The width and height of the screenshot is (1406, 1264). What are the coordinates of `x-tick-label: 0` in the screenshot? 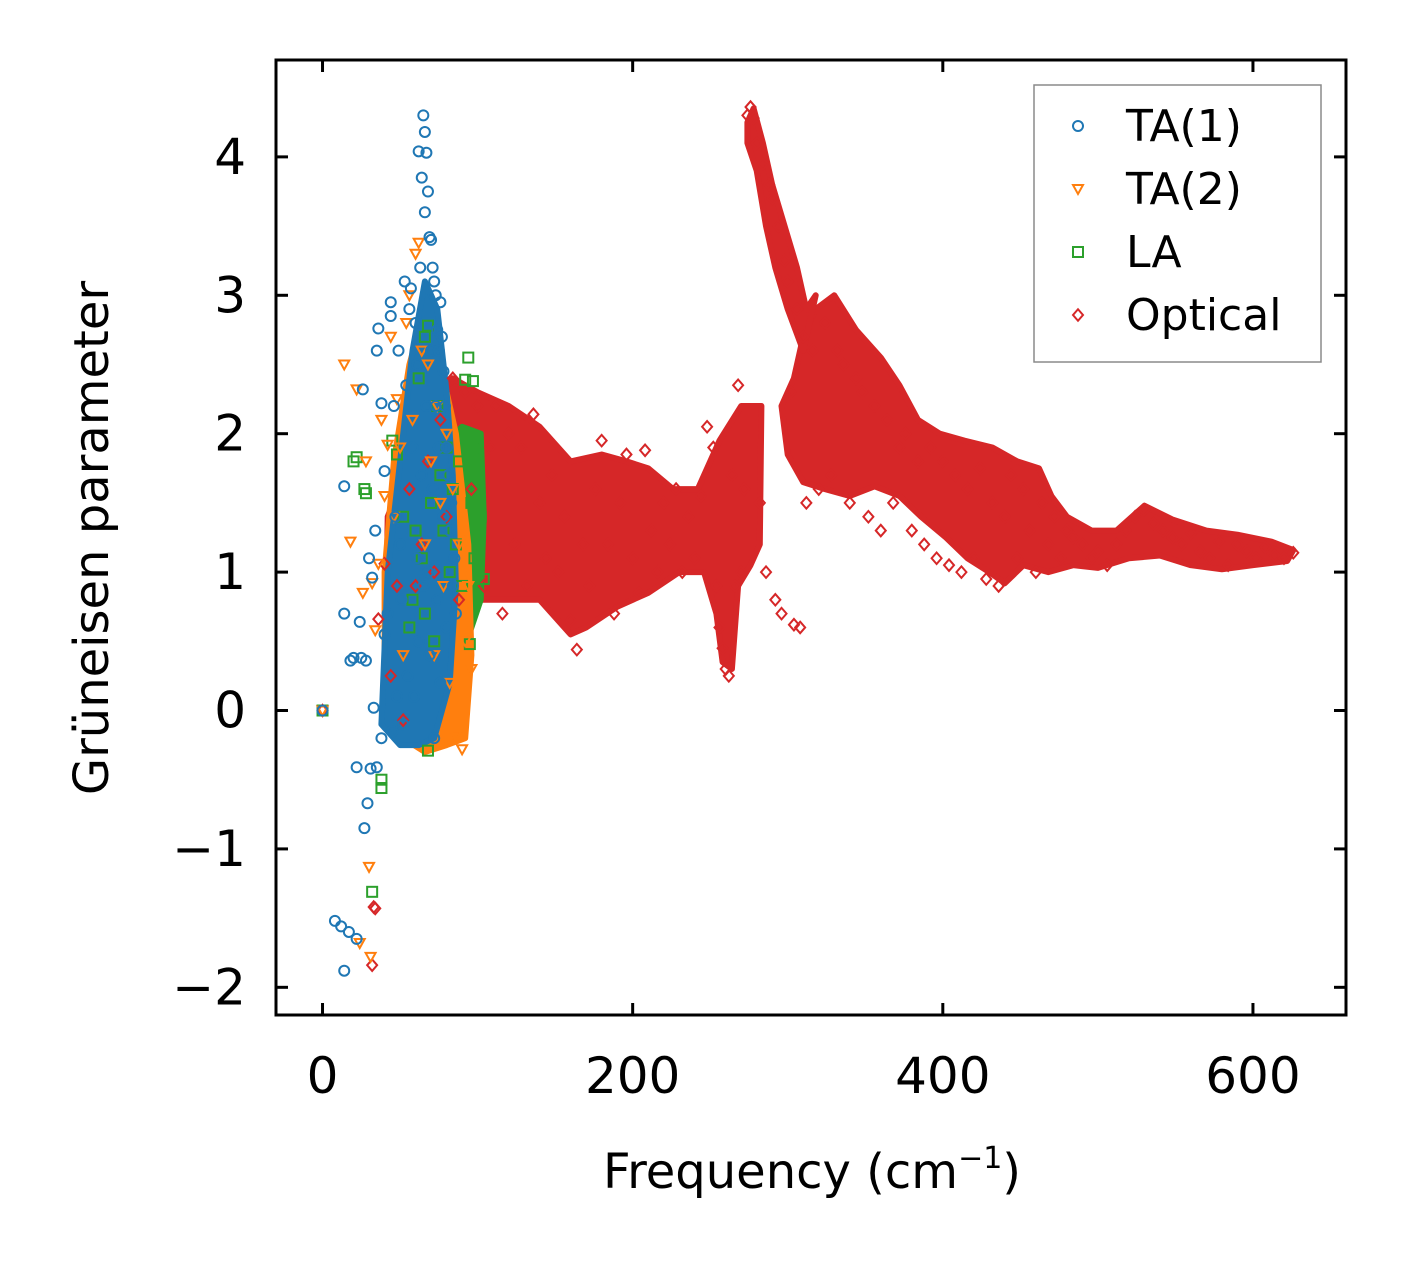 It's located at (323, 1076).